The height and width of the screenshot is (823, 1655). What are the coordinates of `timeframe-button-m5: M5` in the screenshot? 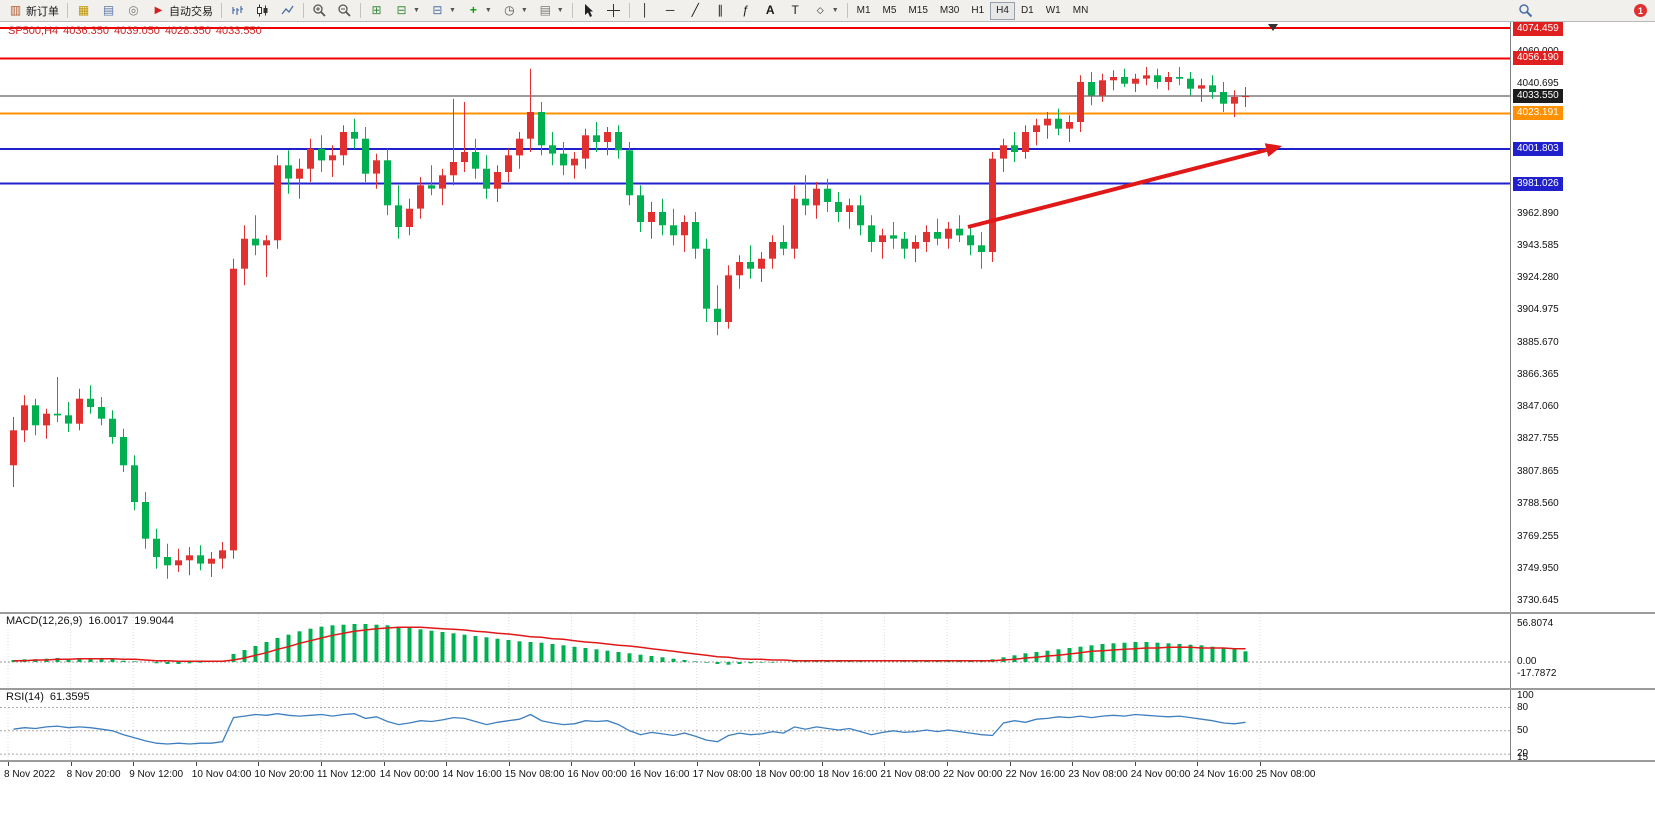 It's located at (890, 11).